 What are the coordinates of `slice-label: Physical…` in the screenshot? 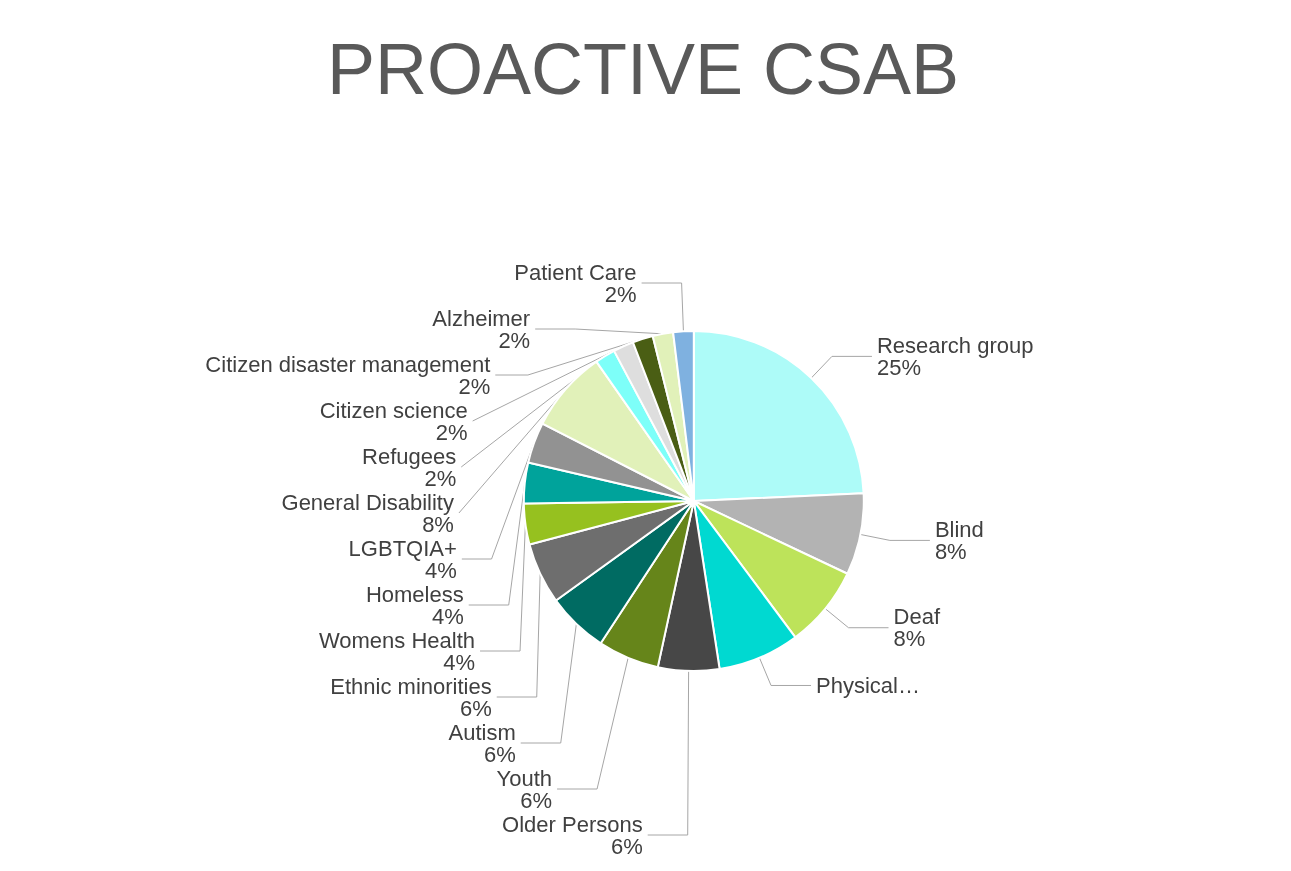 It's located at (868, 685).